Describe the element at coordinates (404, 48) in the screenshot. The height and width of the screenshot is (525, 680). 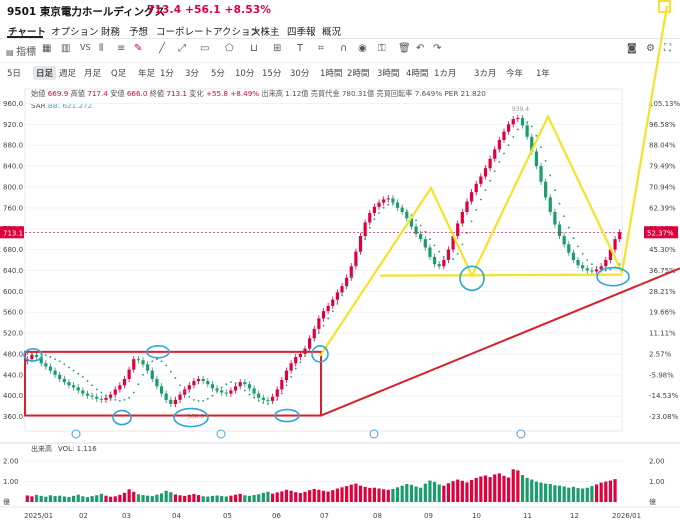
I see `trash-icon: 🗑` at that location.